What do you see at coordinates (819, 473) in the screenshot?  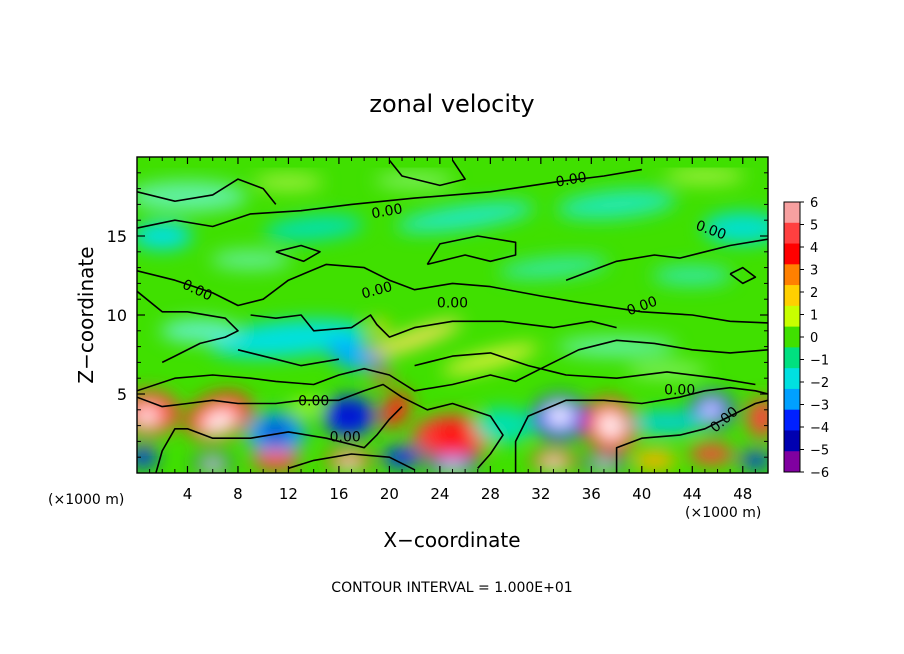 I see `colorbar-tick-label: −6` at bounding box center [819, 473].